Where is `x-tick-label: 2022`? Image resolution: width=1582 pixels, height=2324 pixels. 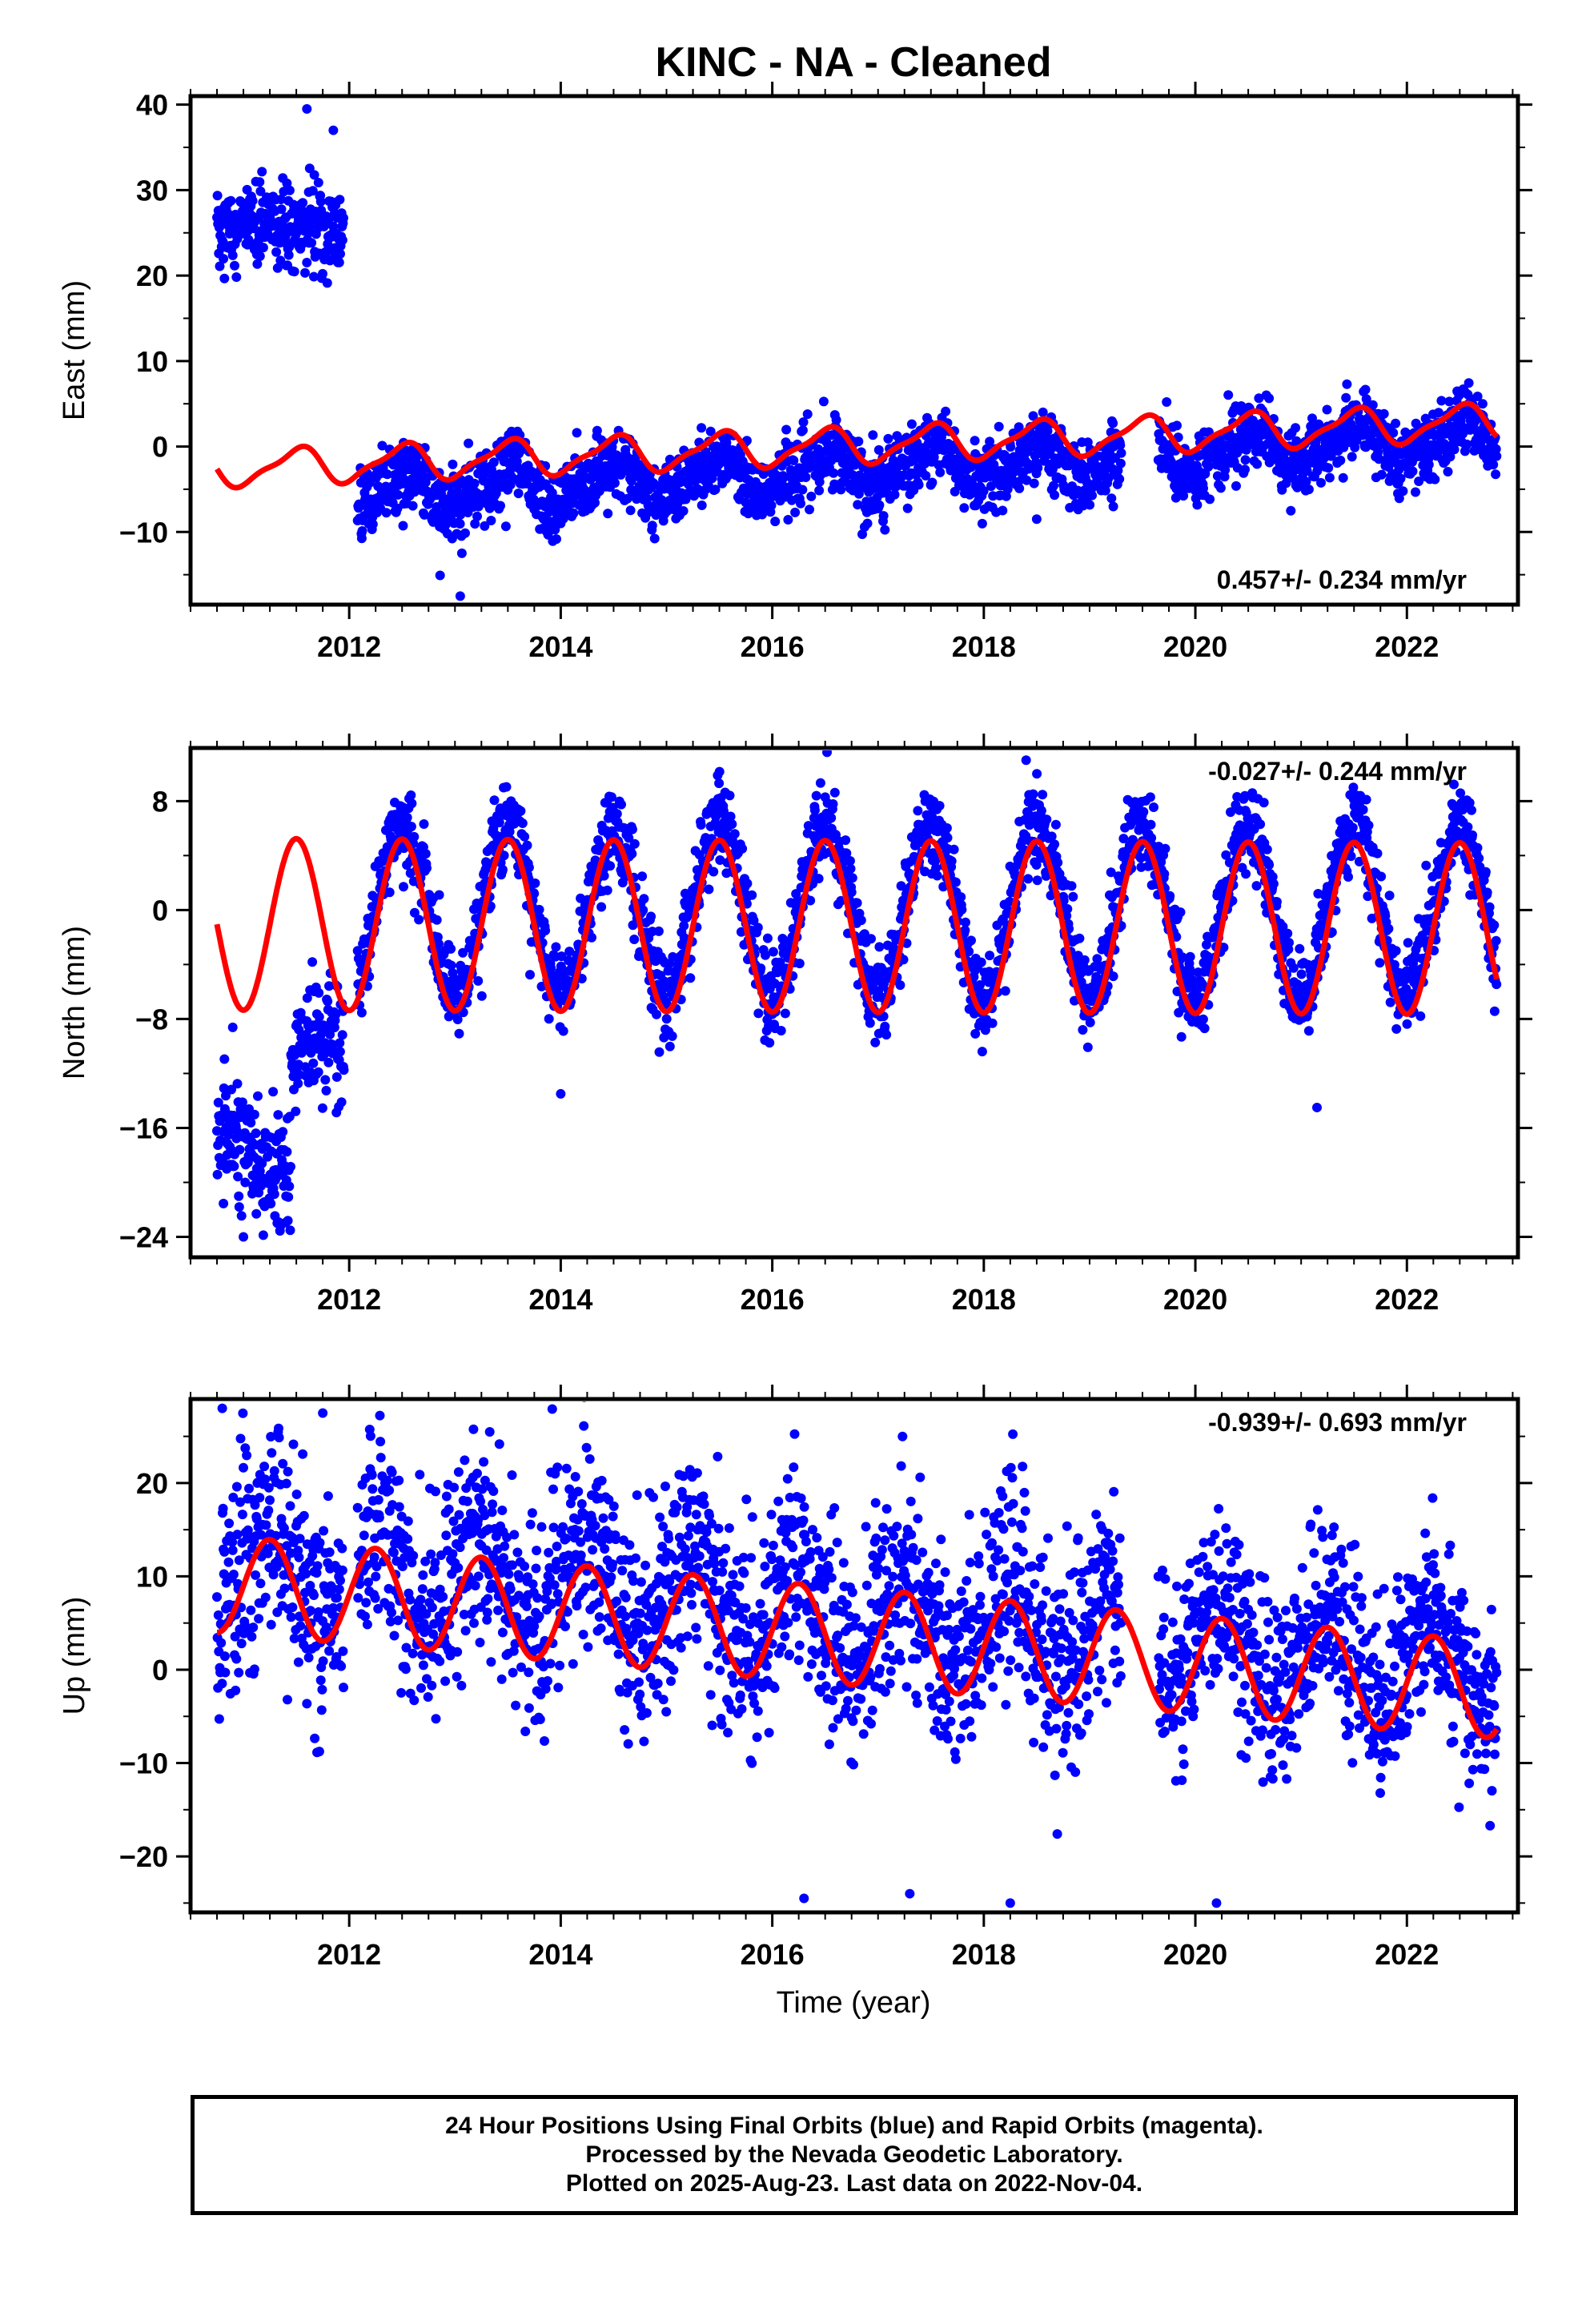
x-tick-label: 2022 is located at coordinates (1407, 1299).